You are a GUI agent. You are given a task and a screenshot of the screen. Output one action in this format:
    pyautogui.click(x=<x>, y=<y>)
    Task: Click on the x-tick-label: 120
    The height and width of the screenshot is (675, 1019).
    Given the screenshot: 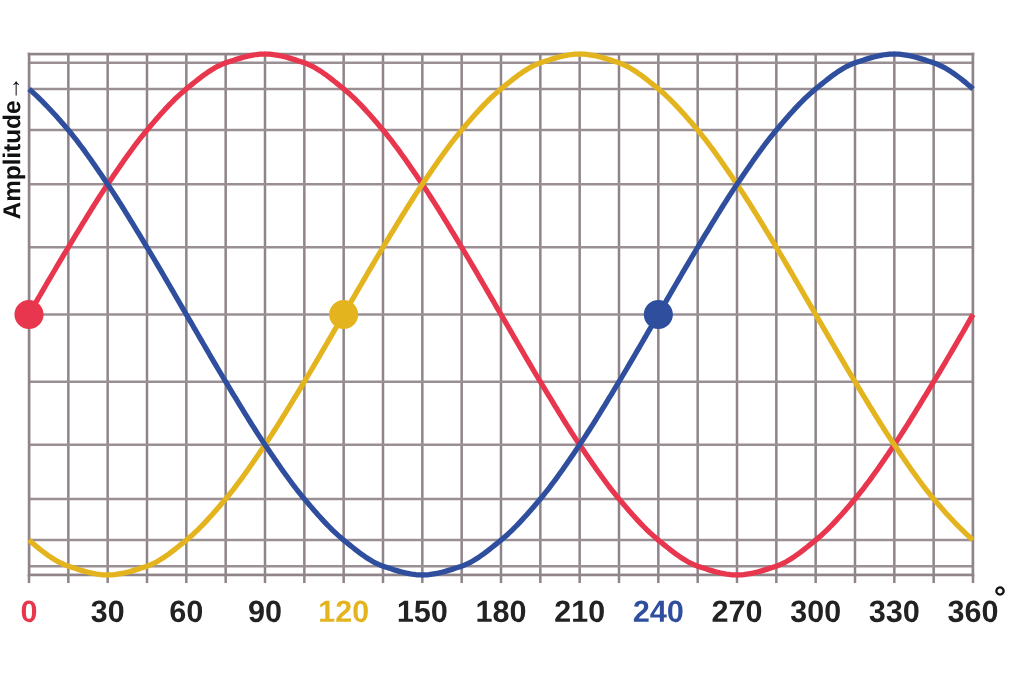 What is the action you would take?
    pyautogui.click(x=344, y=611)
    